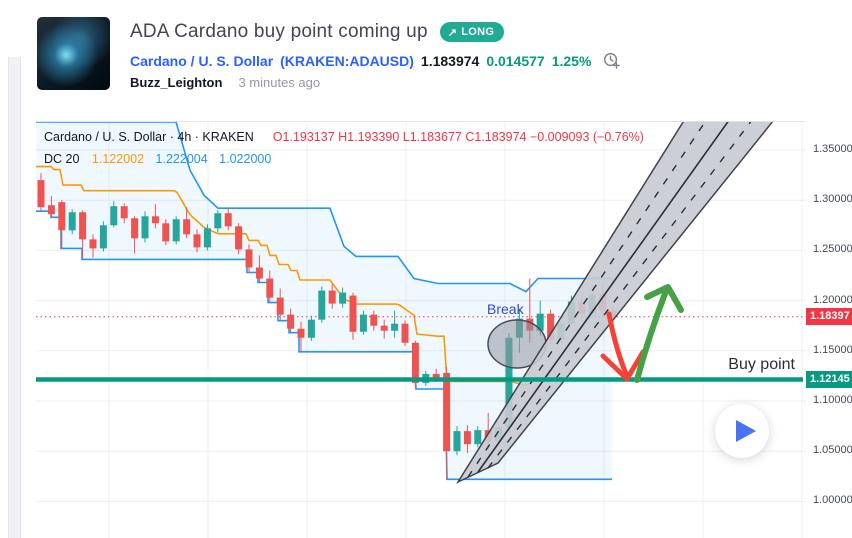  What do you see at coordinates (14, 297) in the screenshot?
I see `side-panel-edge` at bounding box center [14, 297].